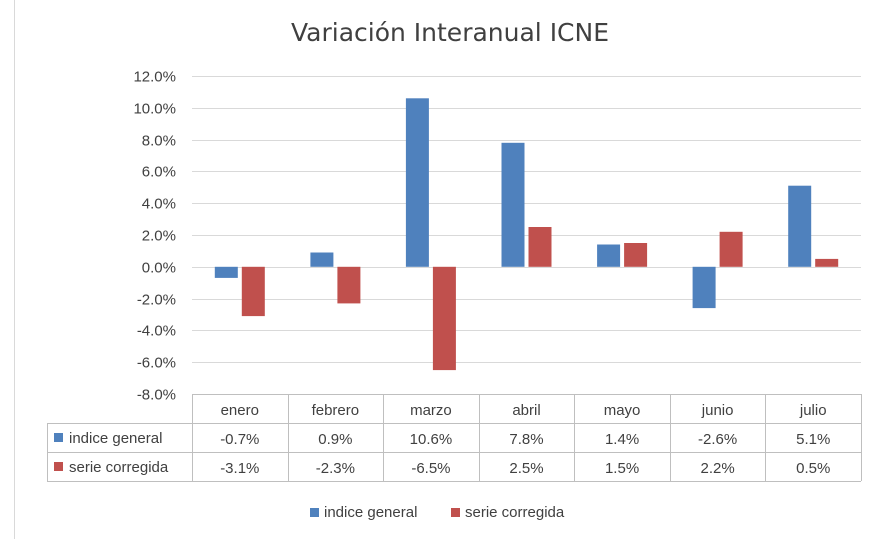 Image resolution: width=881 pixels, height=539 pixels. I want to click on table-series-name: serie corregida, so click(119, 467).